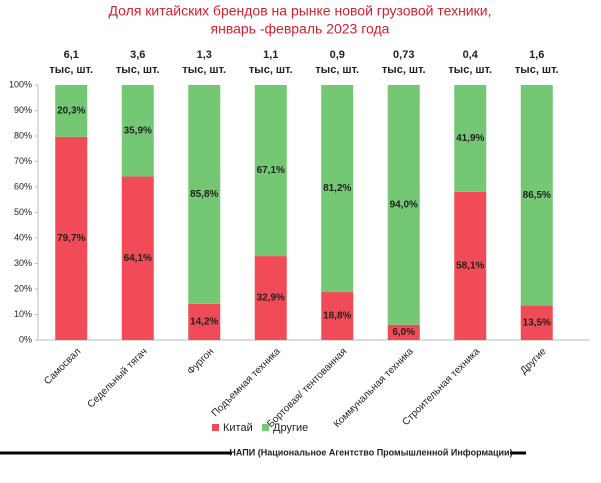 The width and height of the screenshot is (601, 483). I want to click on data-label: 13,5%, so click(537, 322).